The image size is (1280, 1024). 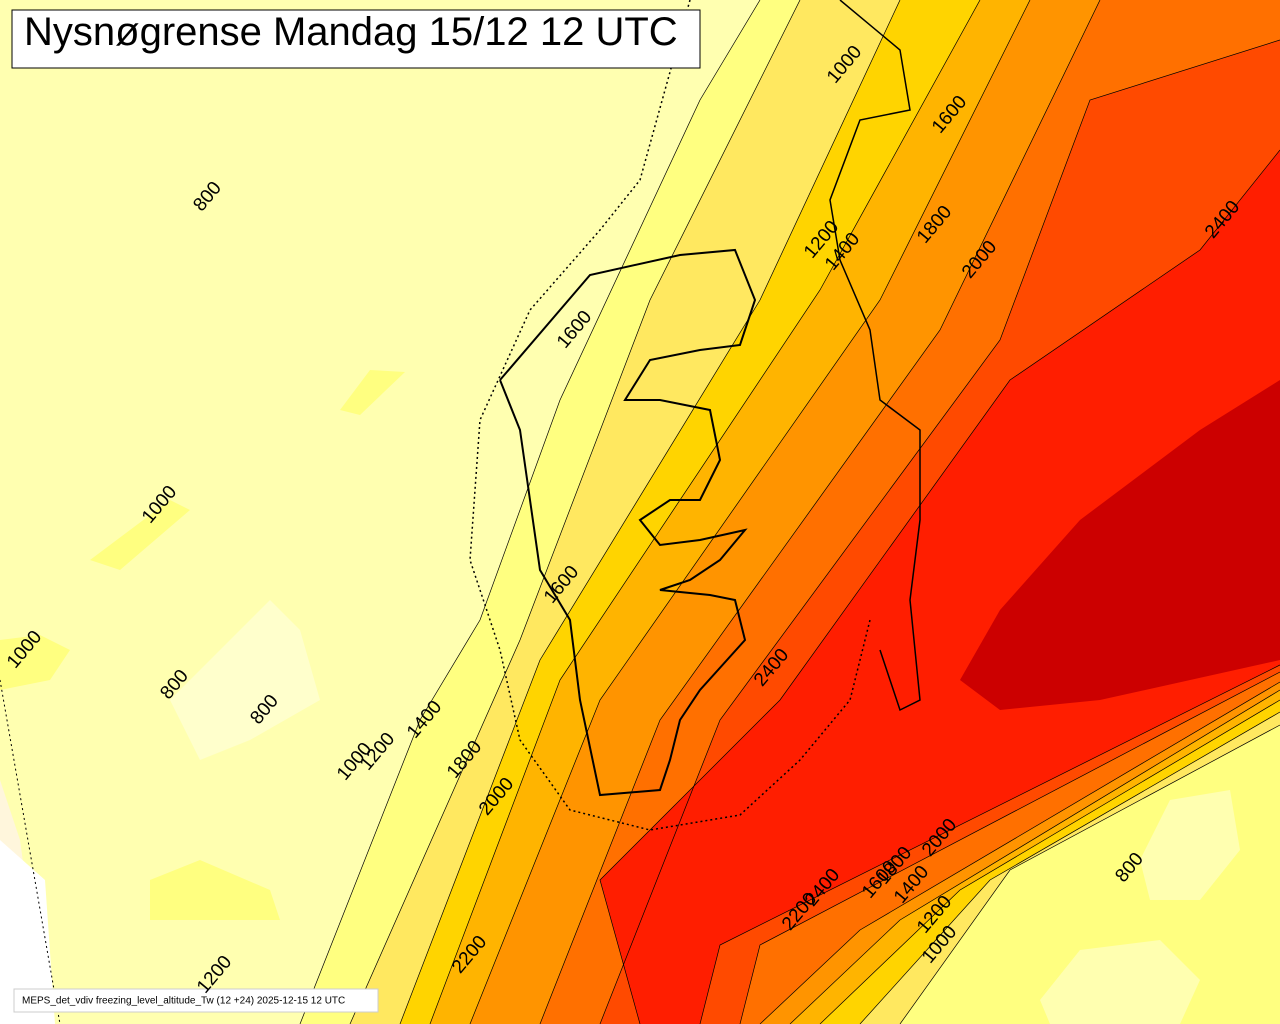 I want to click on title-box, so click(x=356, y=39).